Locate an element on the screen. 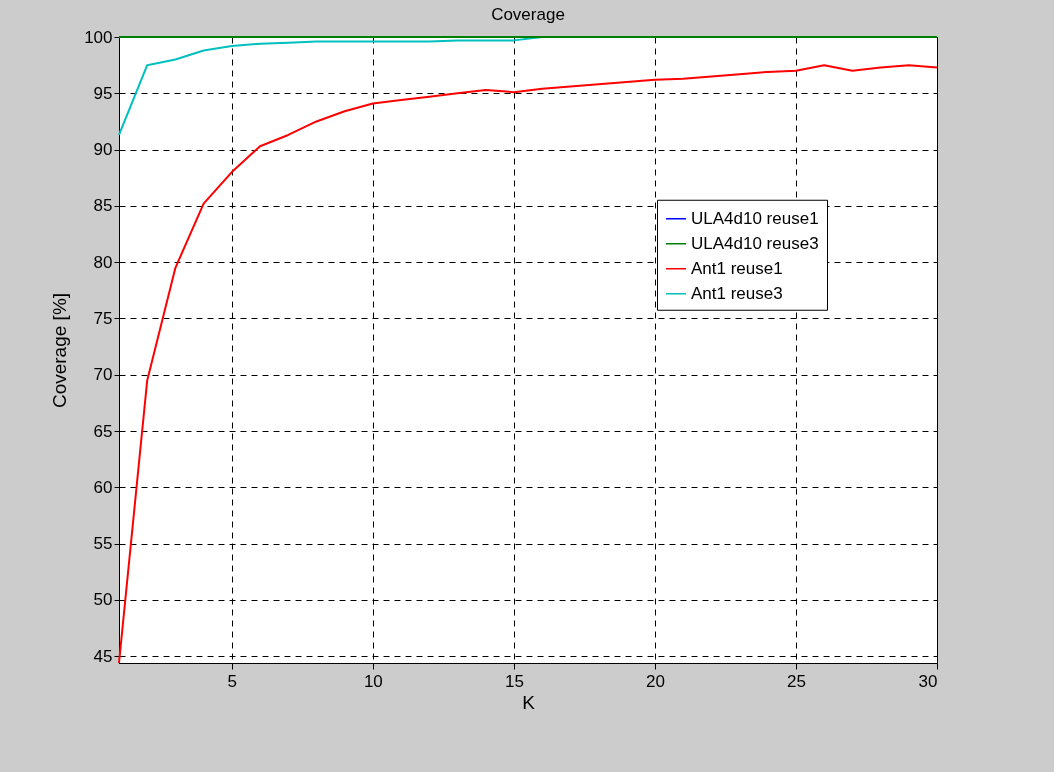  x-tick-label: 15 is located at coordinates (514, 681).